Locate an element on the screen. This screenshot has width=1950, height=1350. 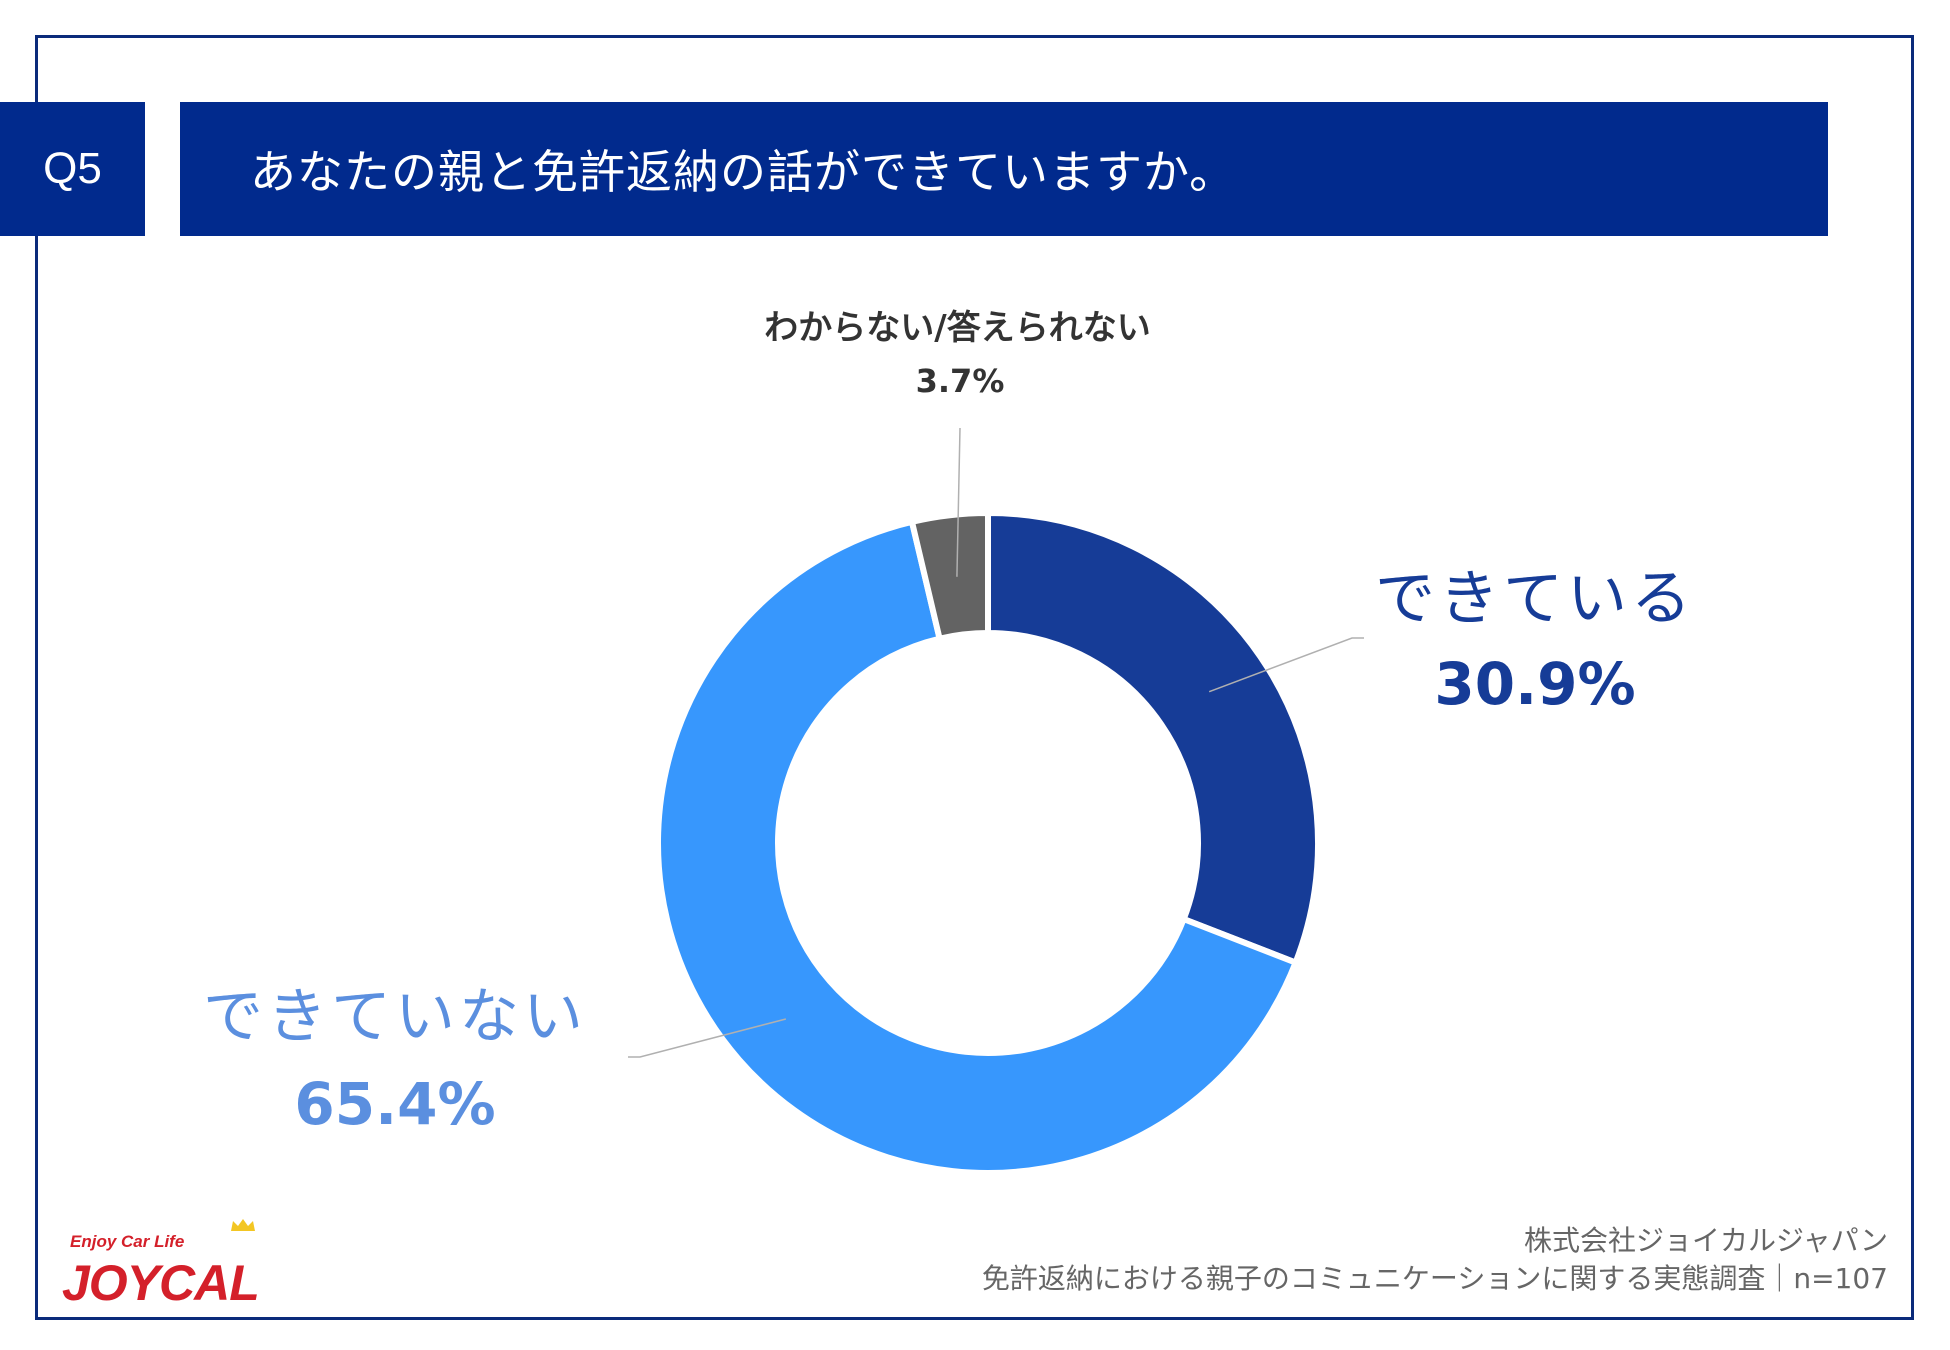
title-bar: あなたの親と免許返納の話ができていますか。 is located at coordinates (1004, 169).